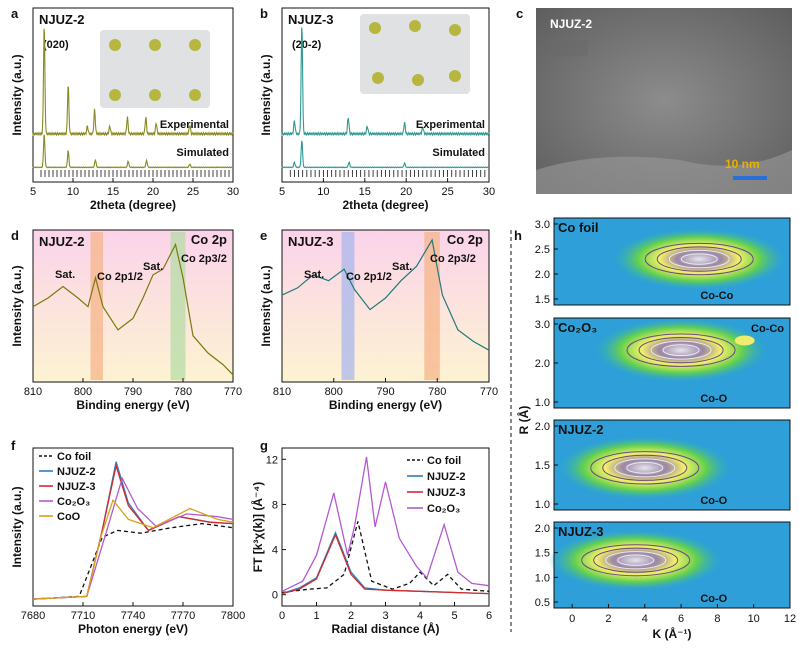  Describe the element at coordinates (133, 205) in the screenshot. I see `panel-a-xlabel: 2theta (degree)` at that location.